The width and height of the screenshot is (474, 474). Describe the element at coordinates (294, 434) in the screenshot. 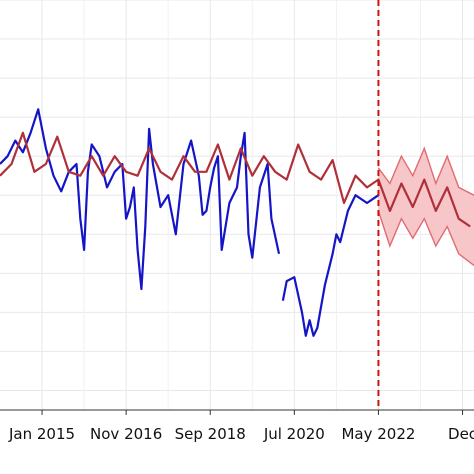

I see `x-tick-label: Jul 2020` at that location.